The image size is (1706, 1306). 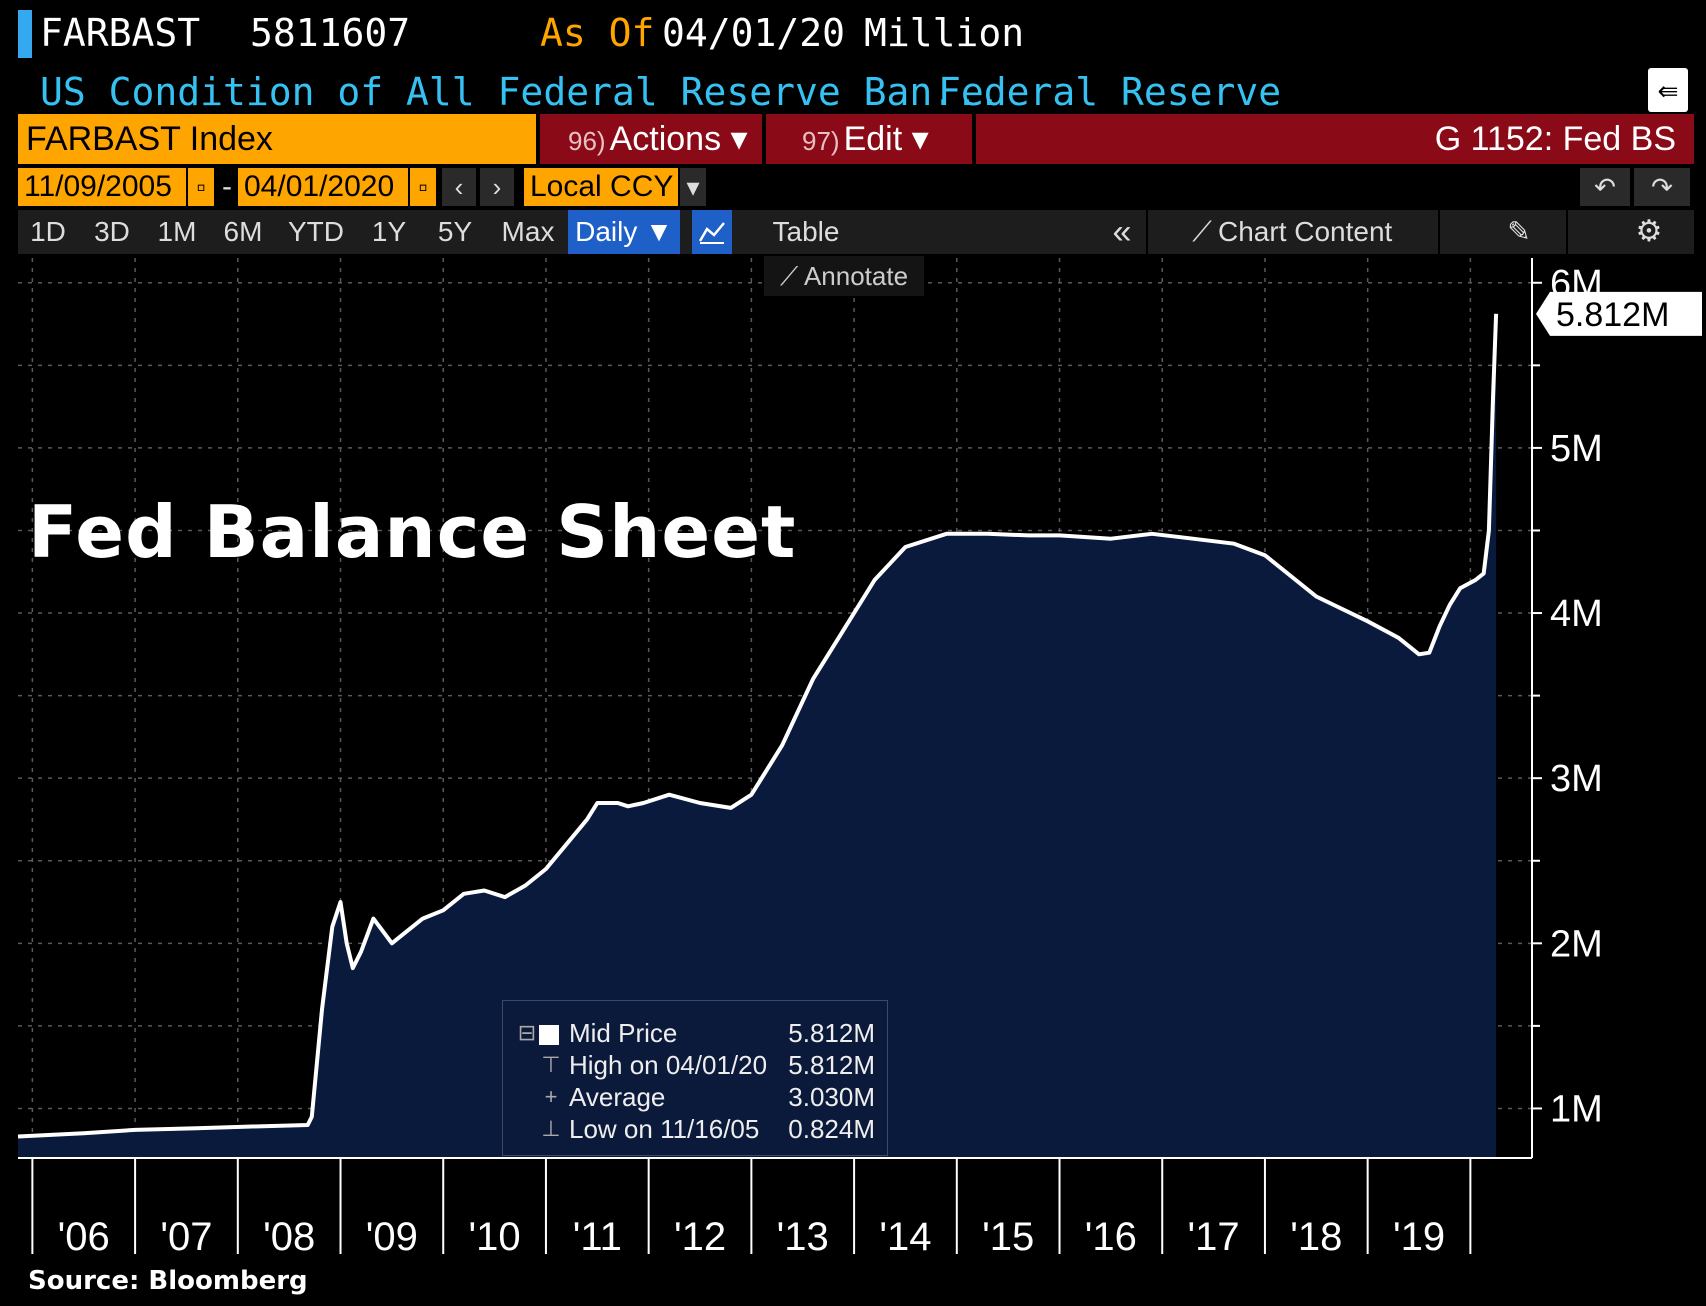 What do you see at coordinates (700, 1237) in the screenshot?
I see `x-tick-label: '12` at bounding box center [700, 1237].